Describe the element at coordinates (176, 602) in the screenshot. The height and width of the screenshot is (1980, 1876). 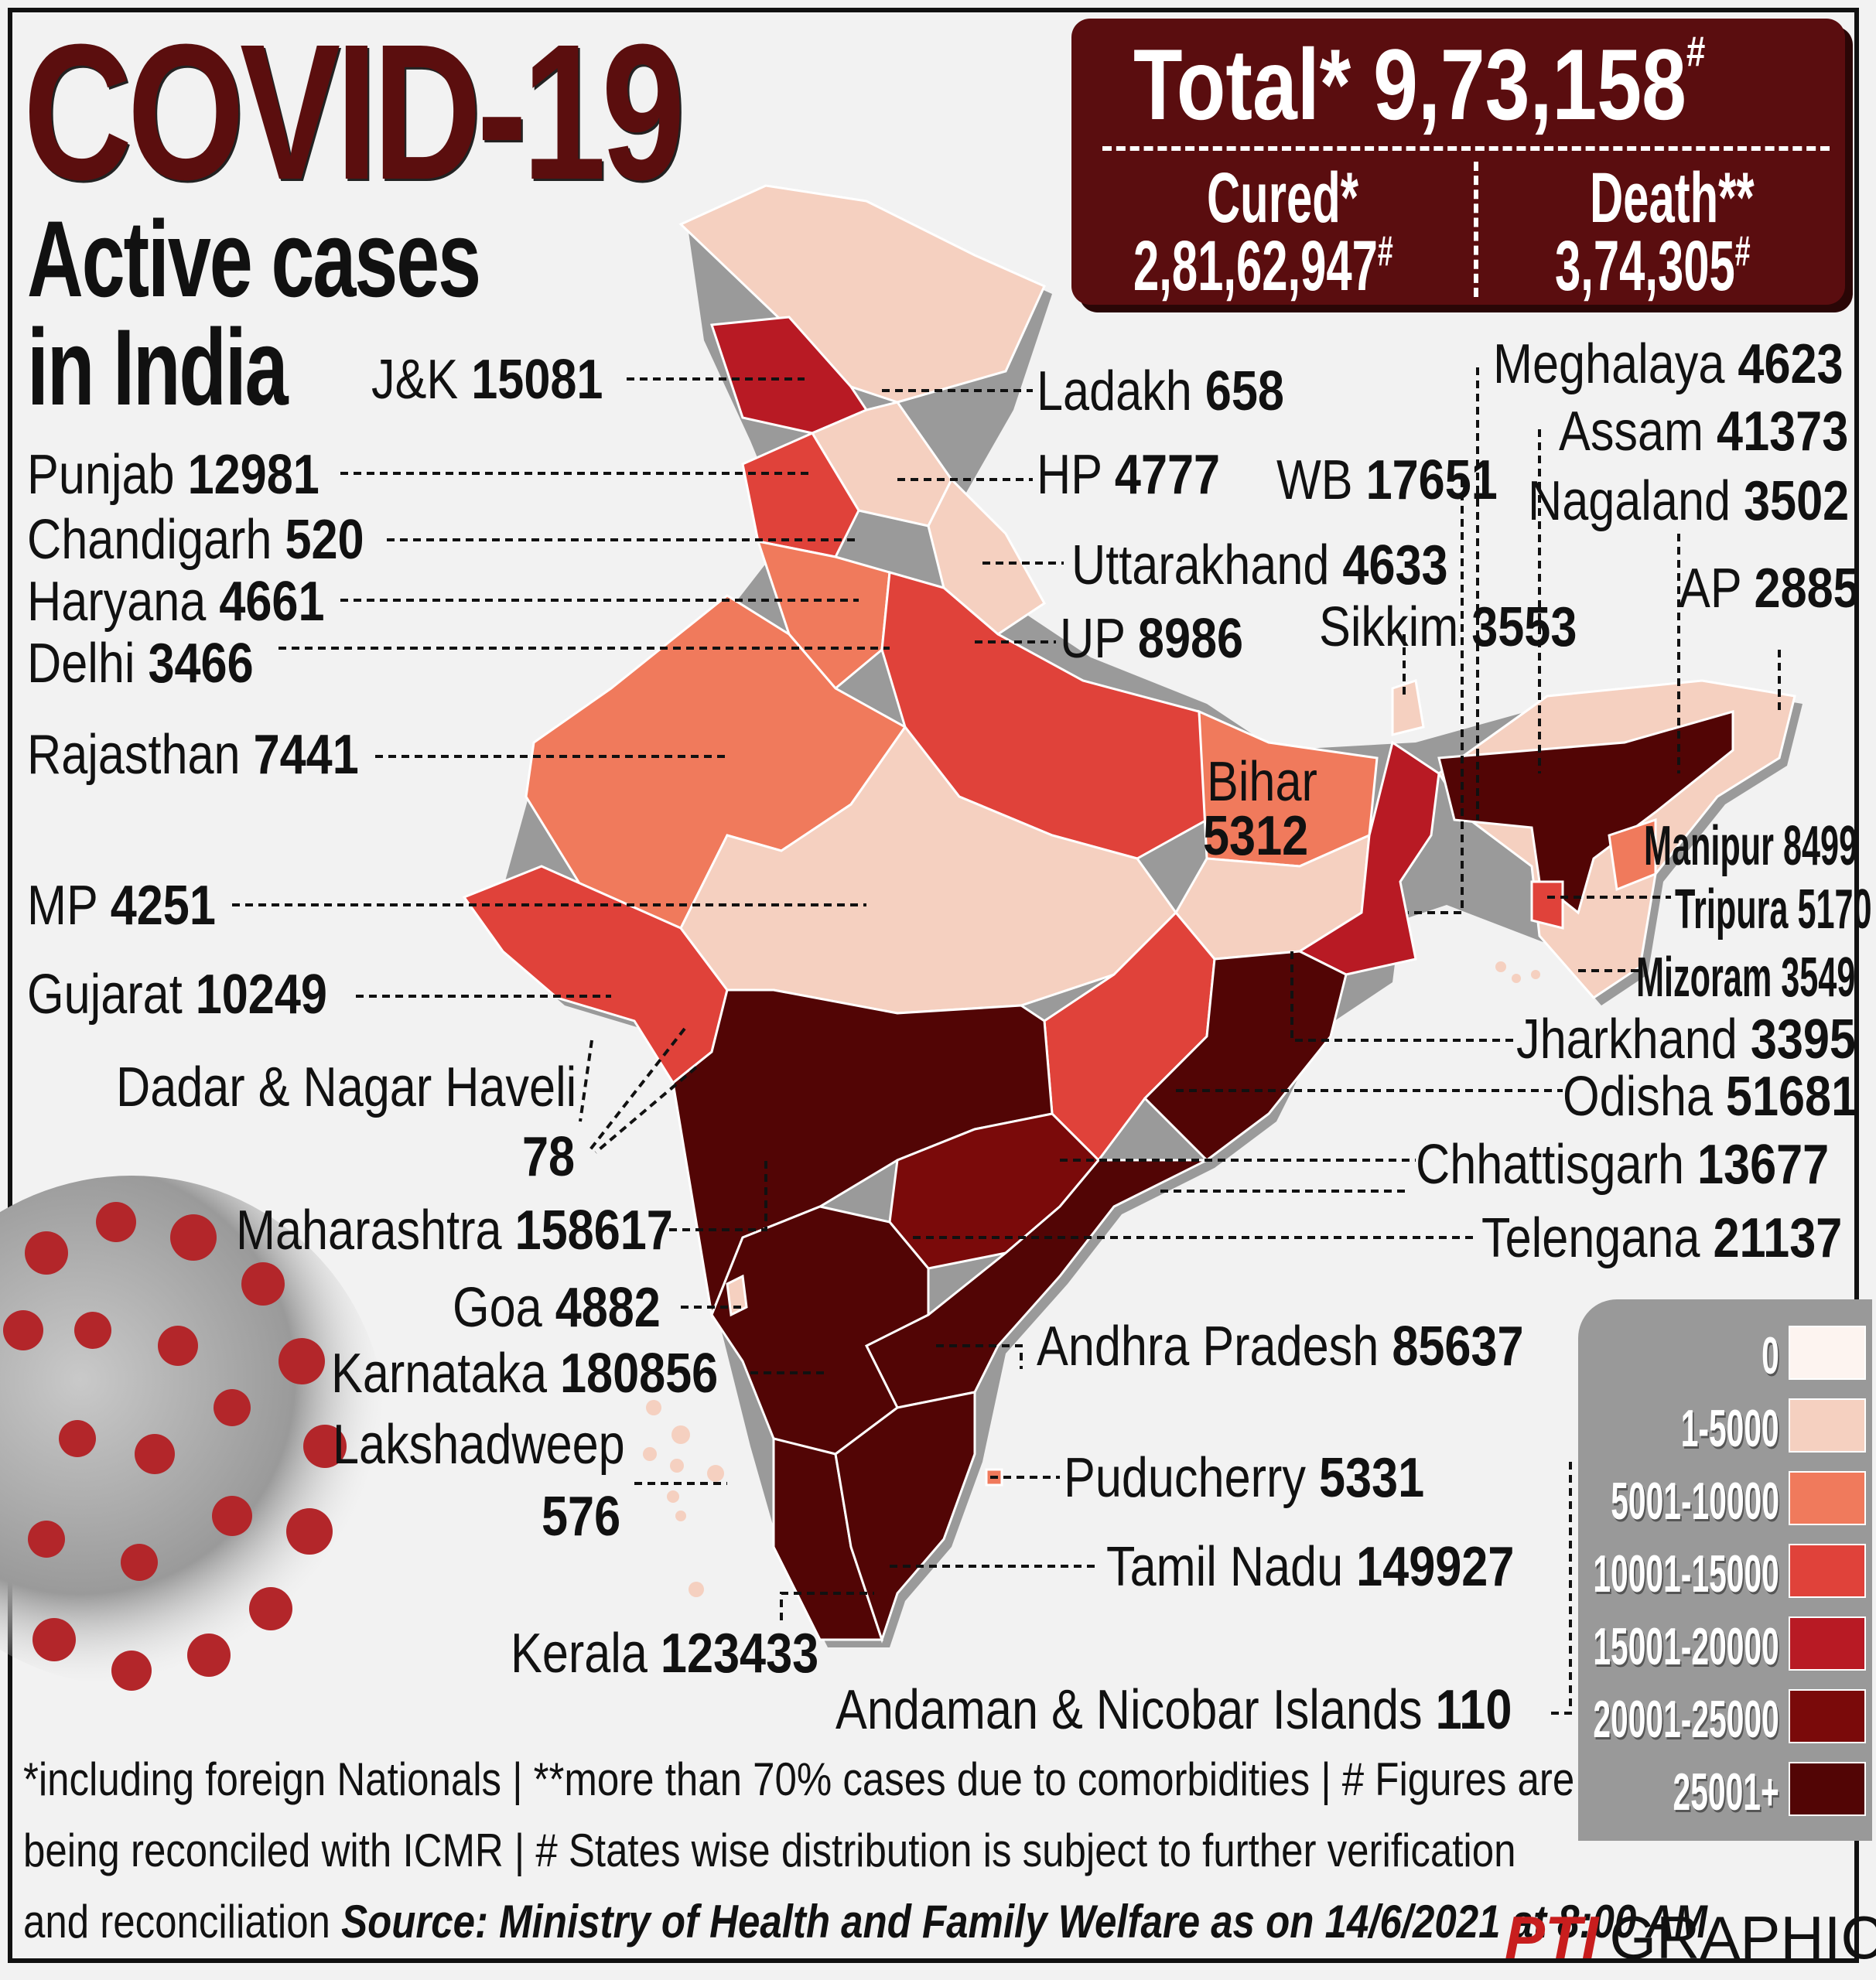
I see `label-haryana: Haryana 4661` at that location.